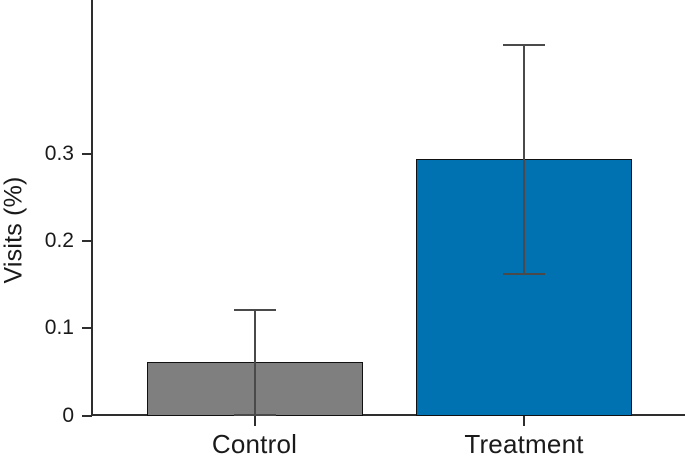  Describe the element at coordinates (92, 208) in the screenshot. I see `y-axis-line` at that location.